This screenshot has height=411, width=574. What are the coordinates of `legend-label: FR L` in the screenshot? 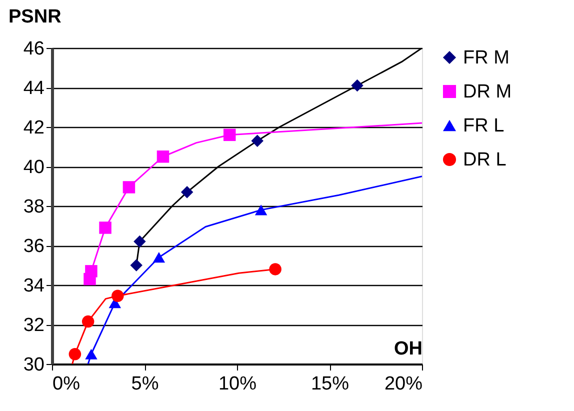 It's located at (483, 126).